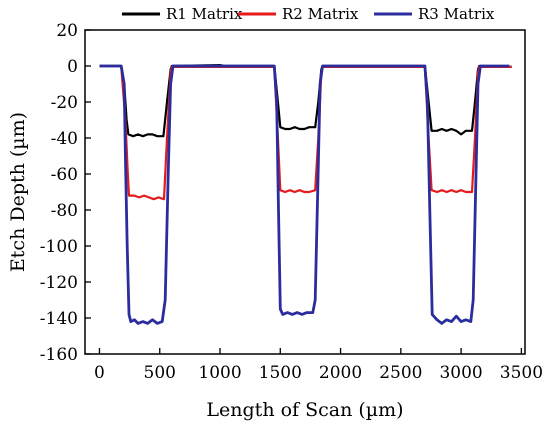 The image size is (550, 426). What do you see at coordinates (320, 14) in the screenshot?
I see `legend-label-2: R2 Matrix` at bounding box center [320, 14].